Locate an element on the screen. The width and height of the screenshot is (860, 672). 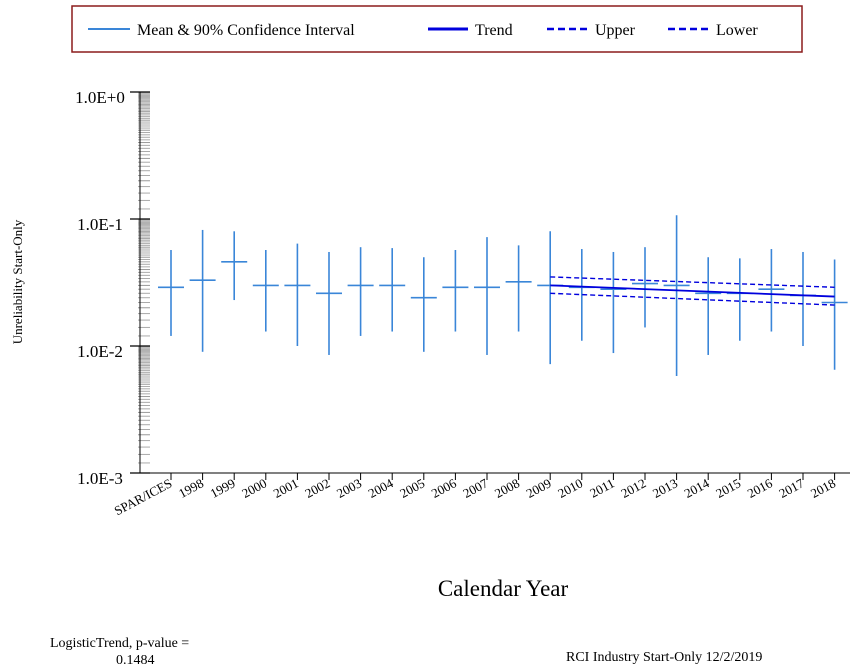
x-category-label: 2014 is located at coordinates (697, 488).